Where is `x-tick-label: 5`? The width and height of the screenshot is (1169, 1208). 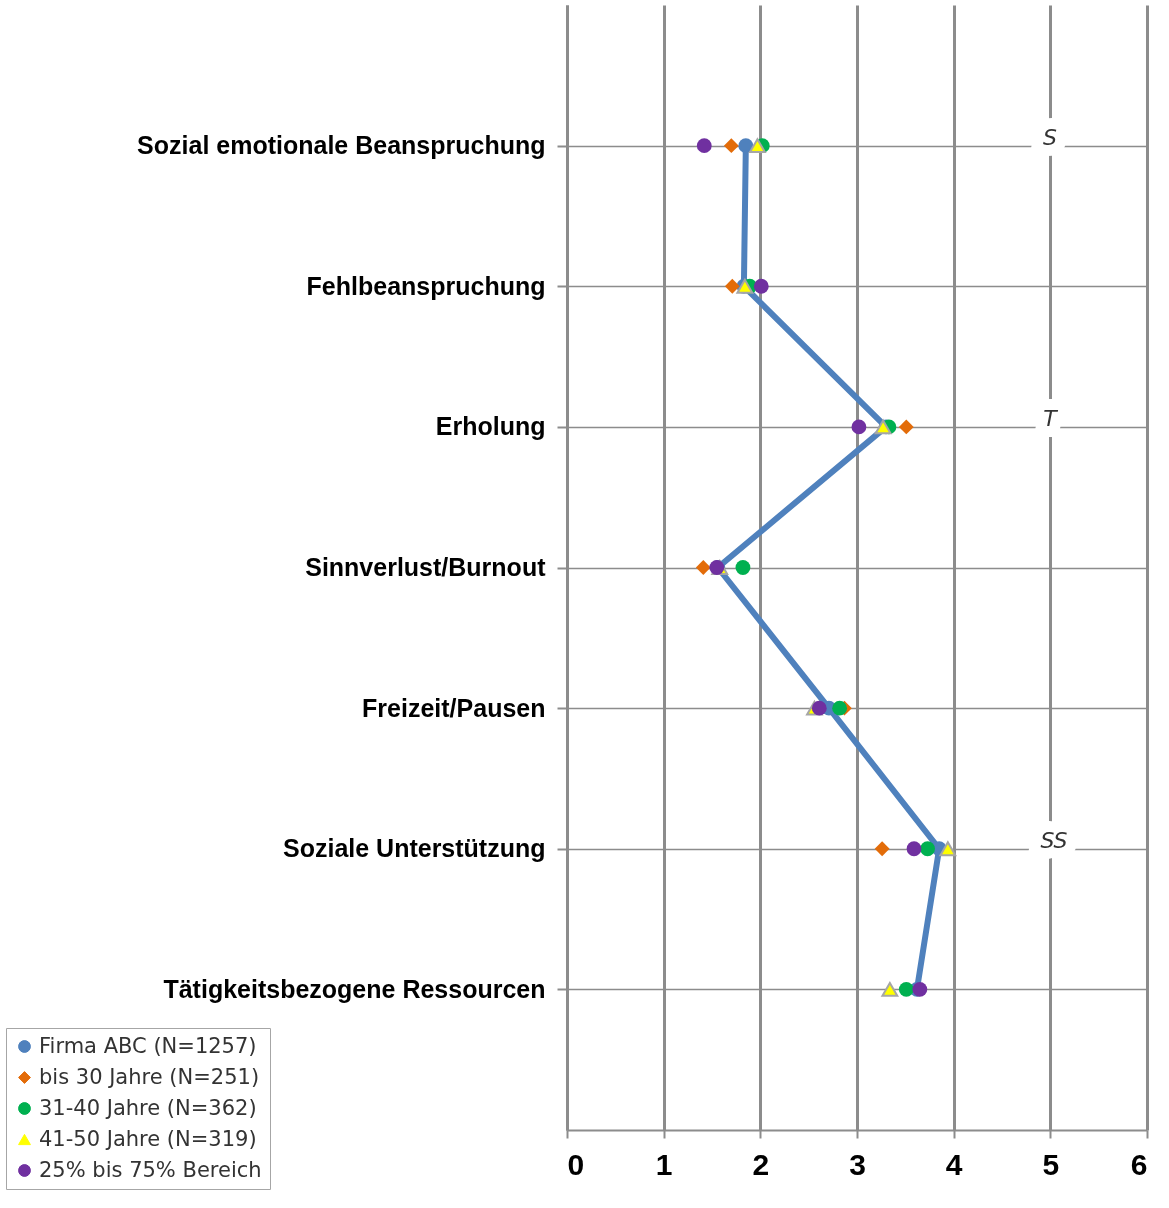 x-tick-label: 5 is located at coordinates (1051, 1164).